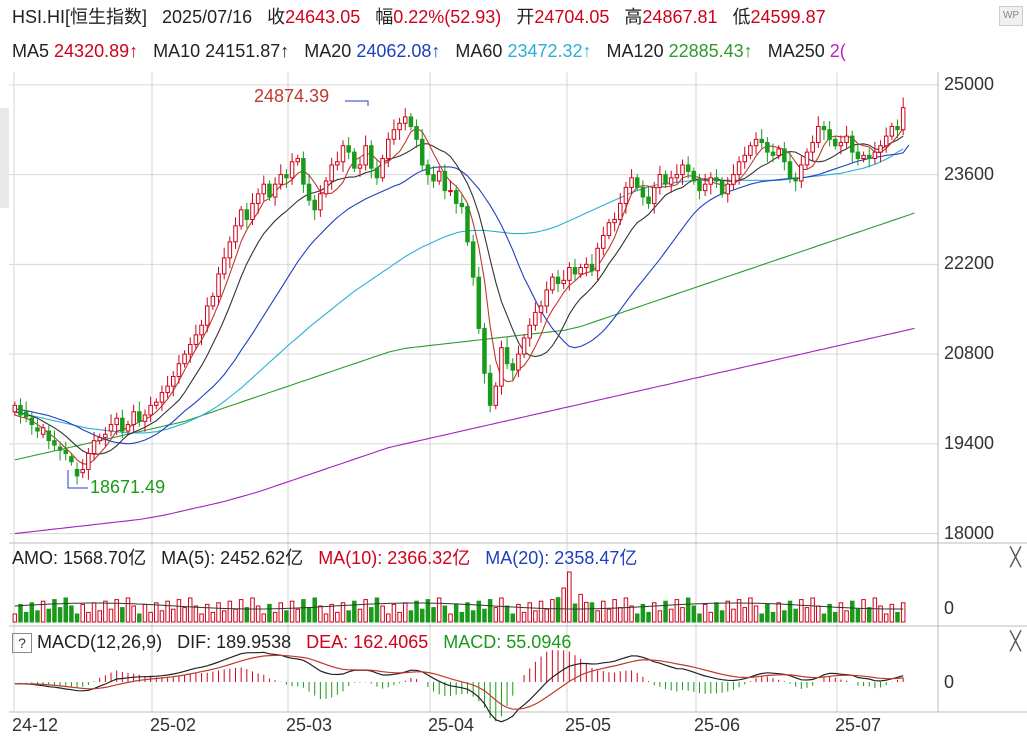  What do you see at coordinates (128, 487) in the screenshot?
I see `low-annotation: 18671.49` at bounding box center [128, 487].